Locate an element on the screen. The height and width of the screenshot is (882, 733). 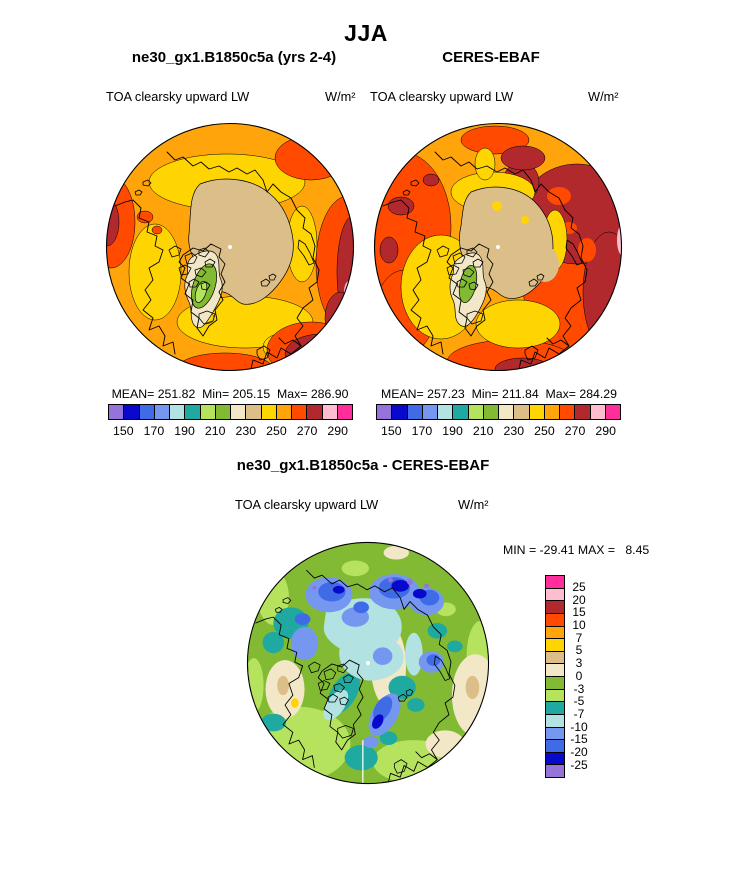
diff-map-rim is located at coordinates (368, 663).